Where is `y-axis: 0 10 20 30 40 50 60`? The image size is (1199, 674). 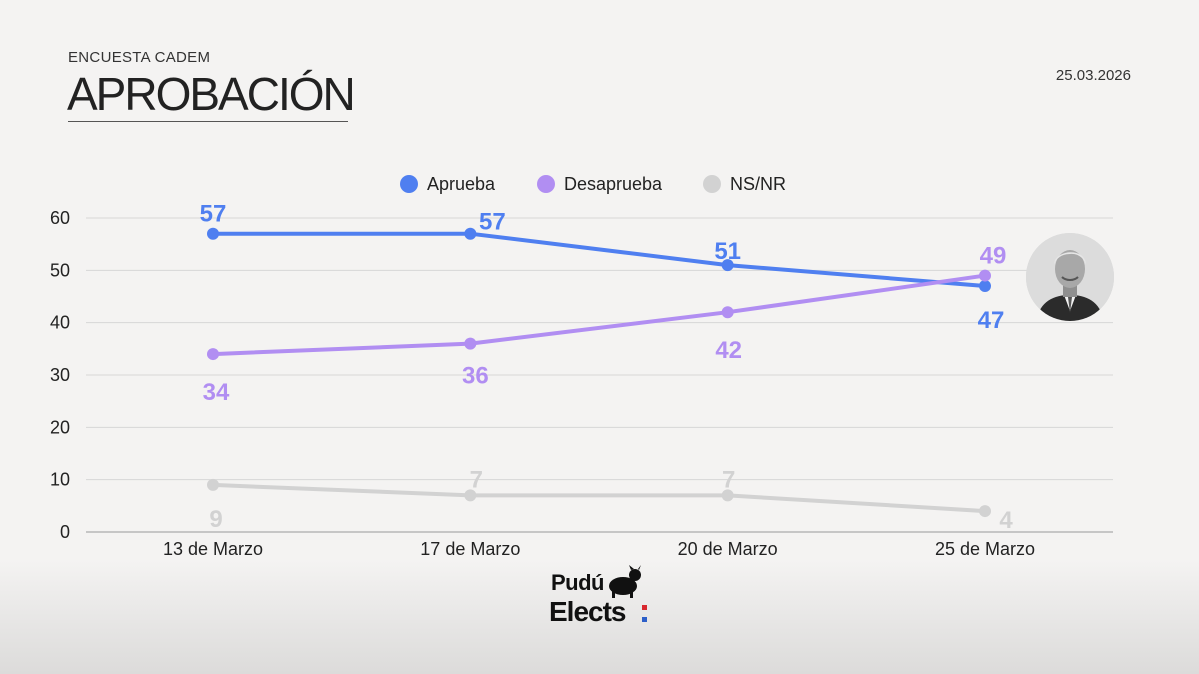
y-axis: 0 10 20 30 40 50 60 is located at coordinates (60, 375).